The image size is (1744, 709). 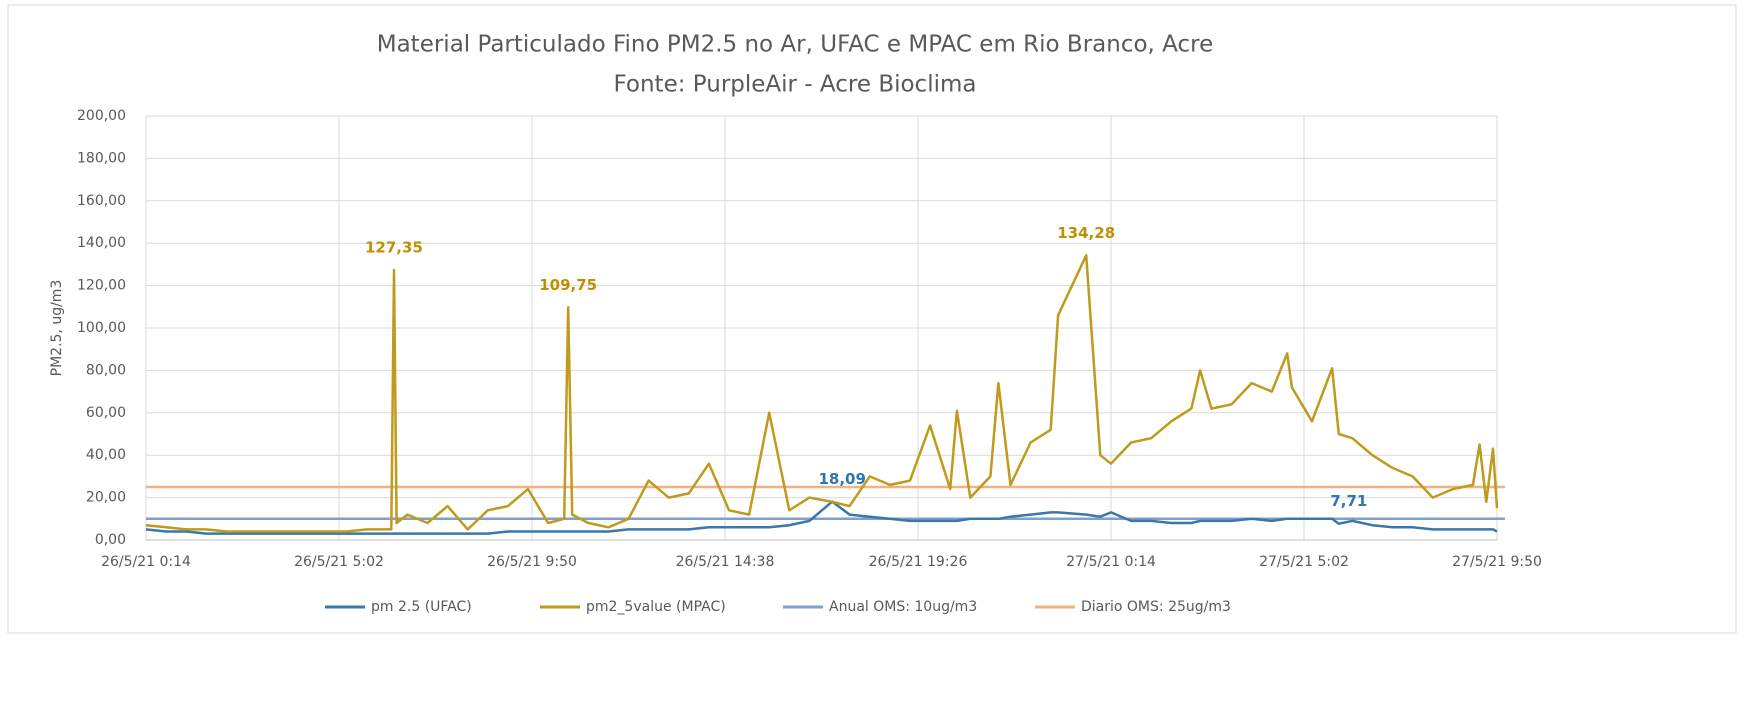 What do you see at coordinates (101, 286) in the screenshot?
I see `y-tick-label: 120,00` at bounding box center [101, 286].